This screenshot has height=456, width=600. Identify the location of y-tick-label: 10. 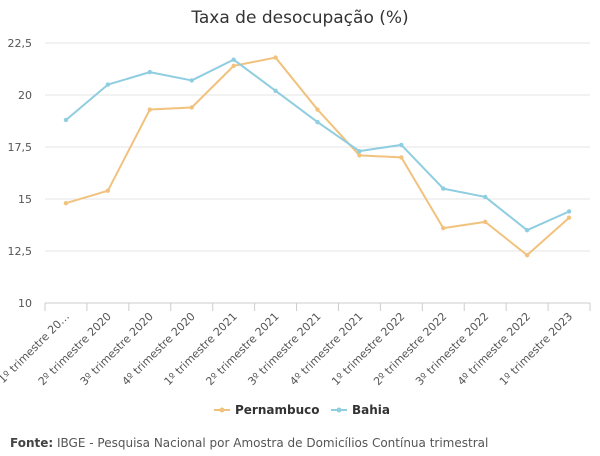
(25, 303).